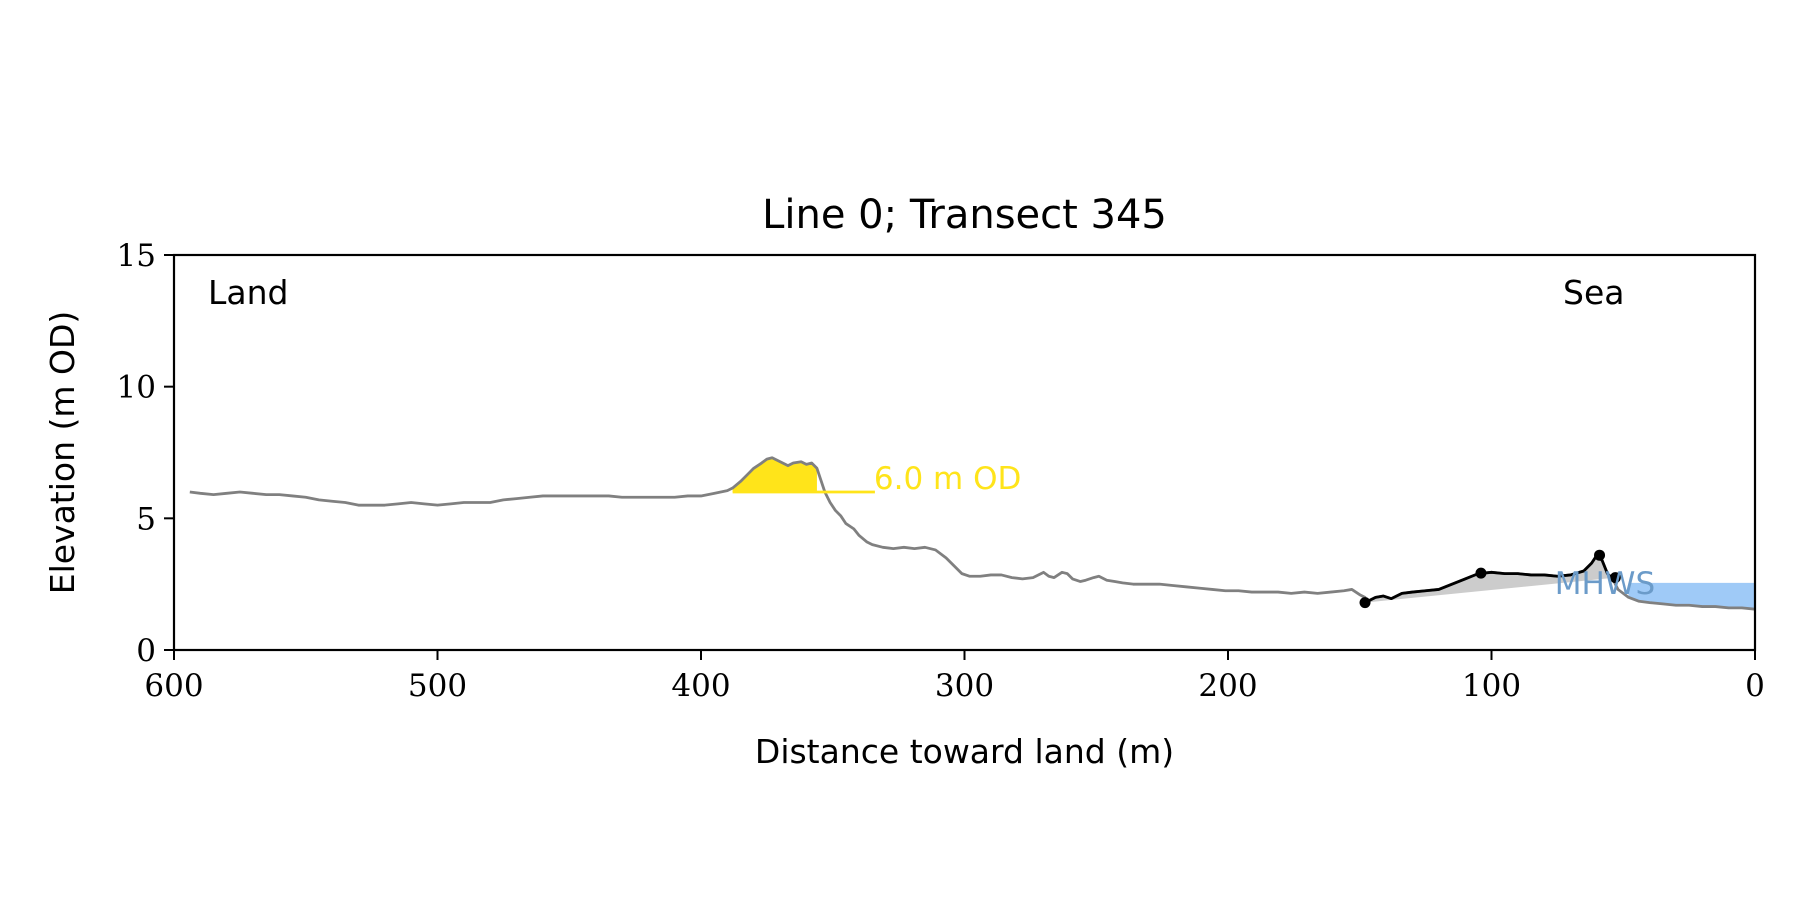  Describe the element at coordinates (1227, 686) in the screenshot. I see `x-tick-label: 200` at that location.